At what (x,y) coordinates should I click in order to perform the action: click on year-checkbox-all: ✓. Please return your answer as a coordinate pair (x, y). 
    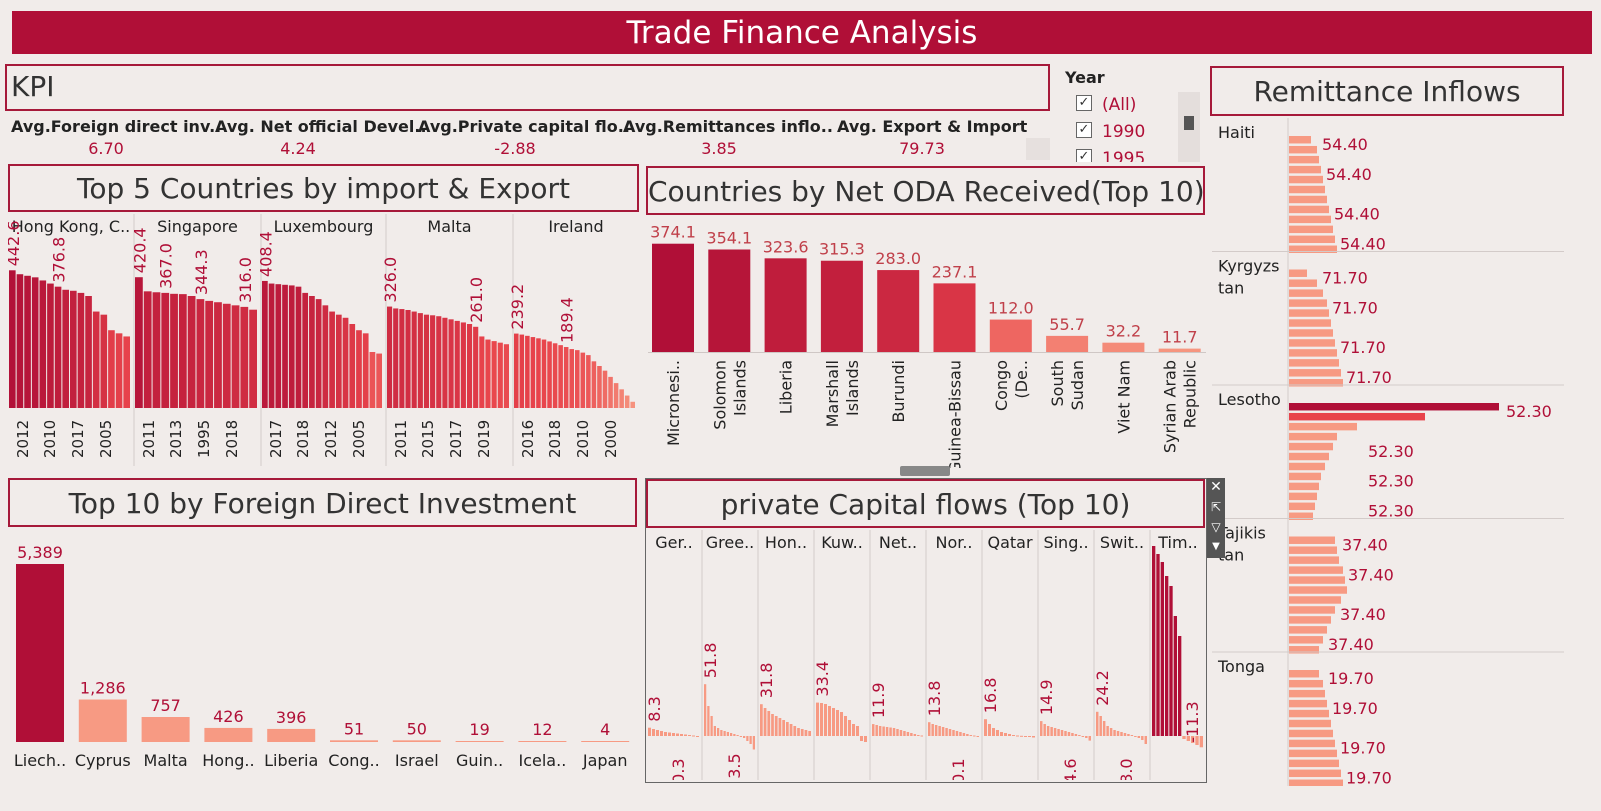
    Looking at the image, I should click on (1084, 103).